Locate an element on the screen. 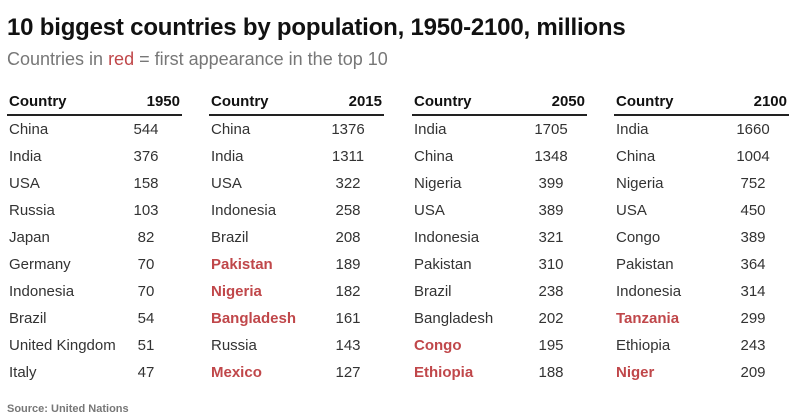 The width and height of the screenshot is (800, 418). population-value: 127 is located at coordinates (348, 372).